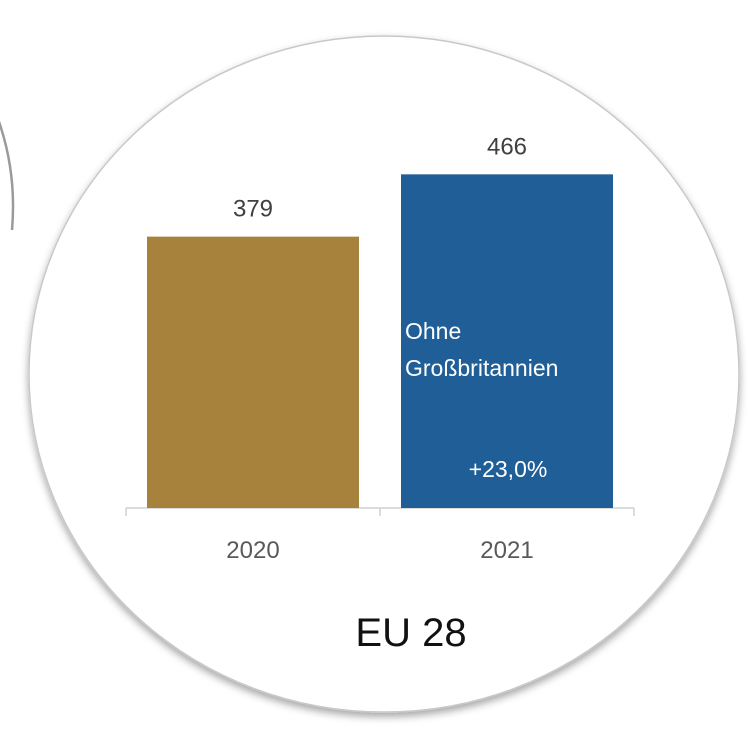 The width and height of the screenshot is (748, 737). What do you see at coordinates (410, 633) in the screenshot?
I see `region-label: EU 28` at bounding box center [410, 633].